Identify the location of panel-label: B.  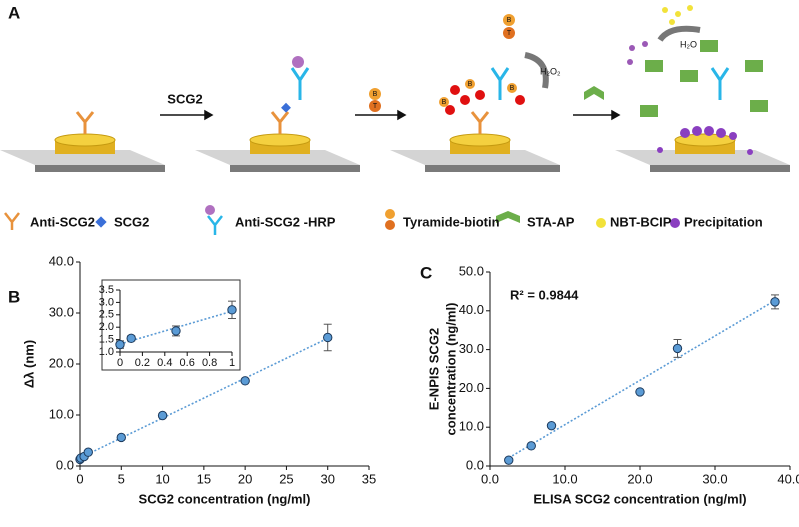
(14, 296).